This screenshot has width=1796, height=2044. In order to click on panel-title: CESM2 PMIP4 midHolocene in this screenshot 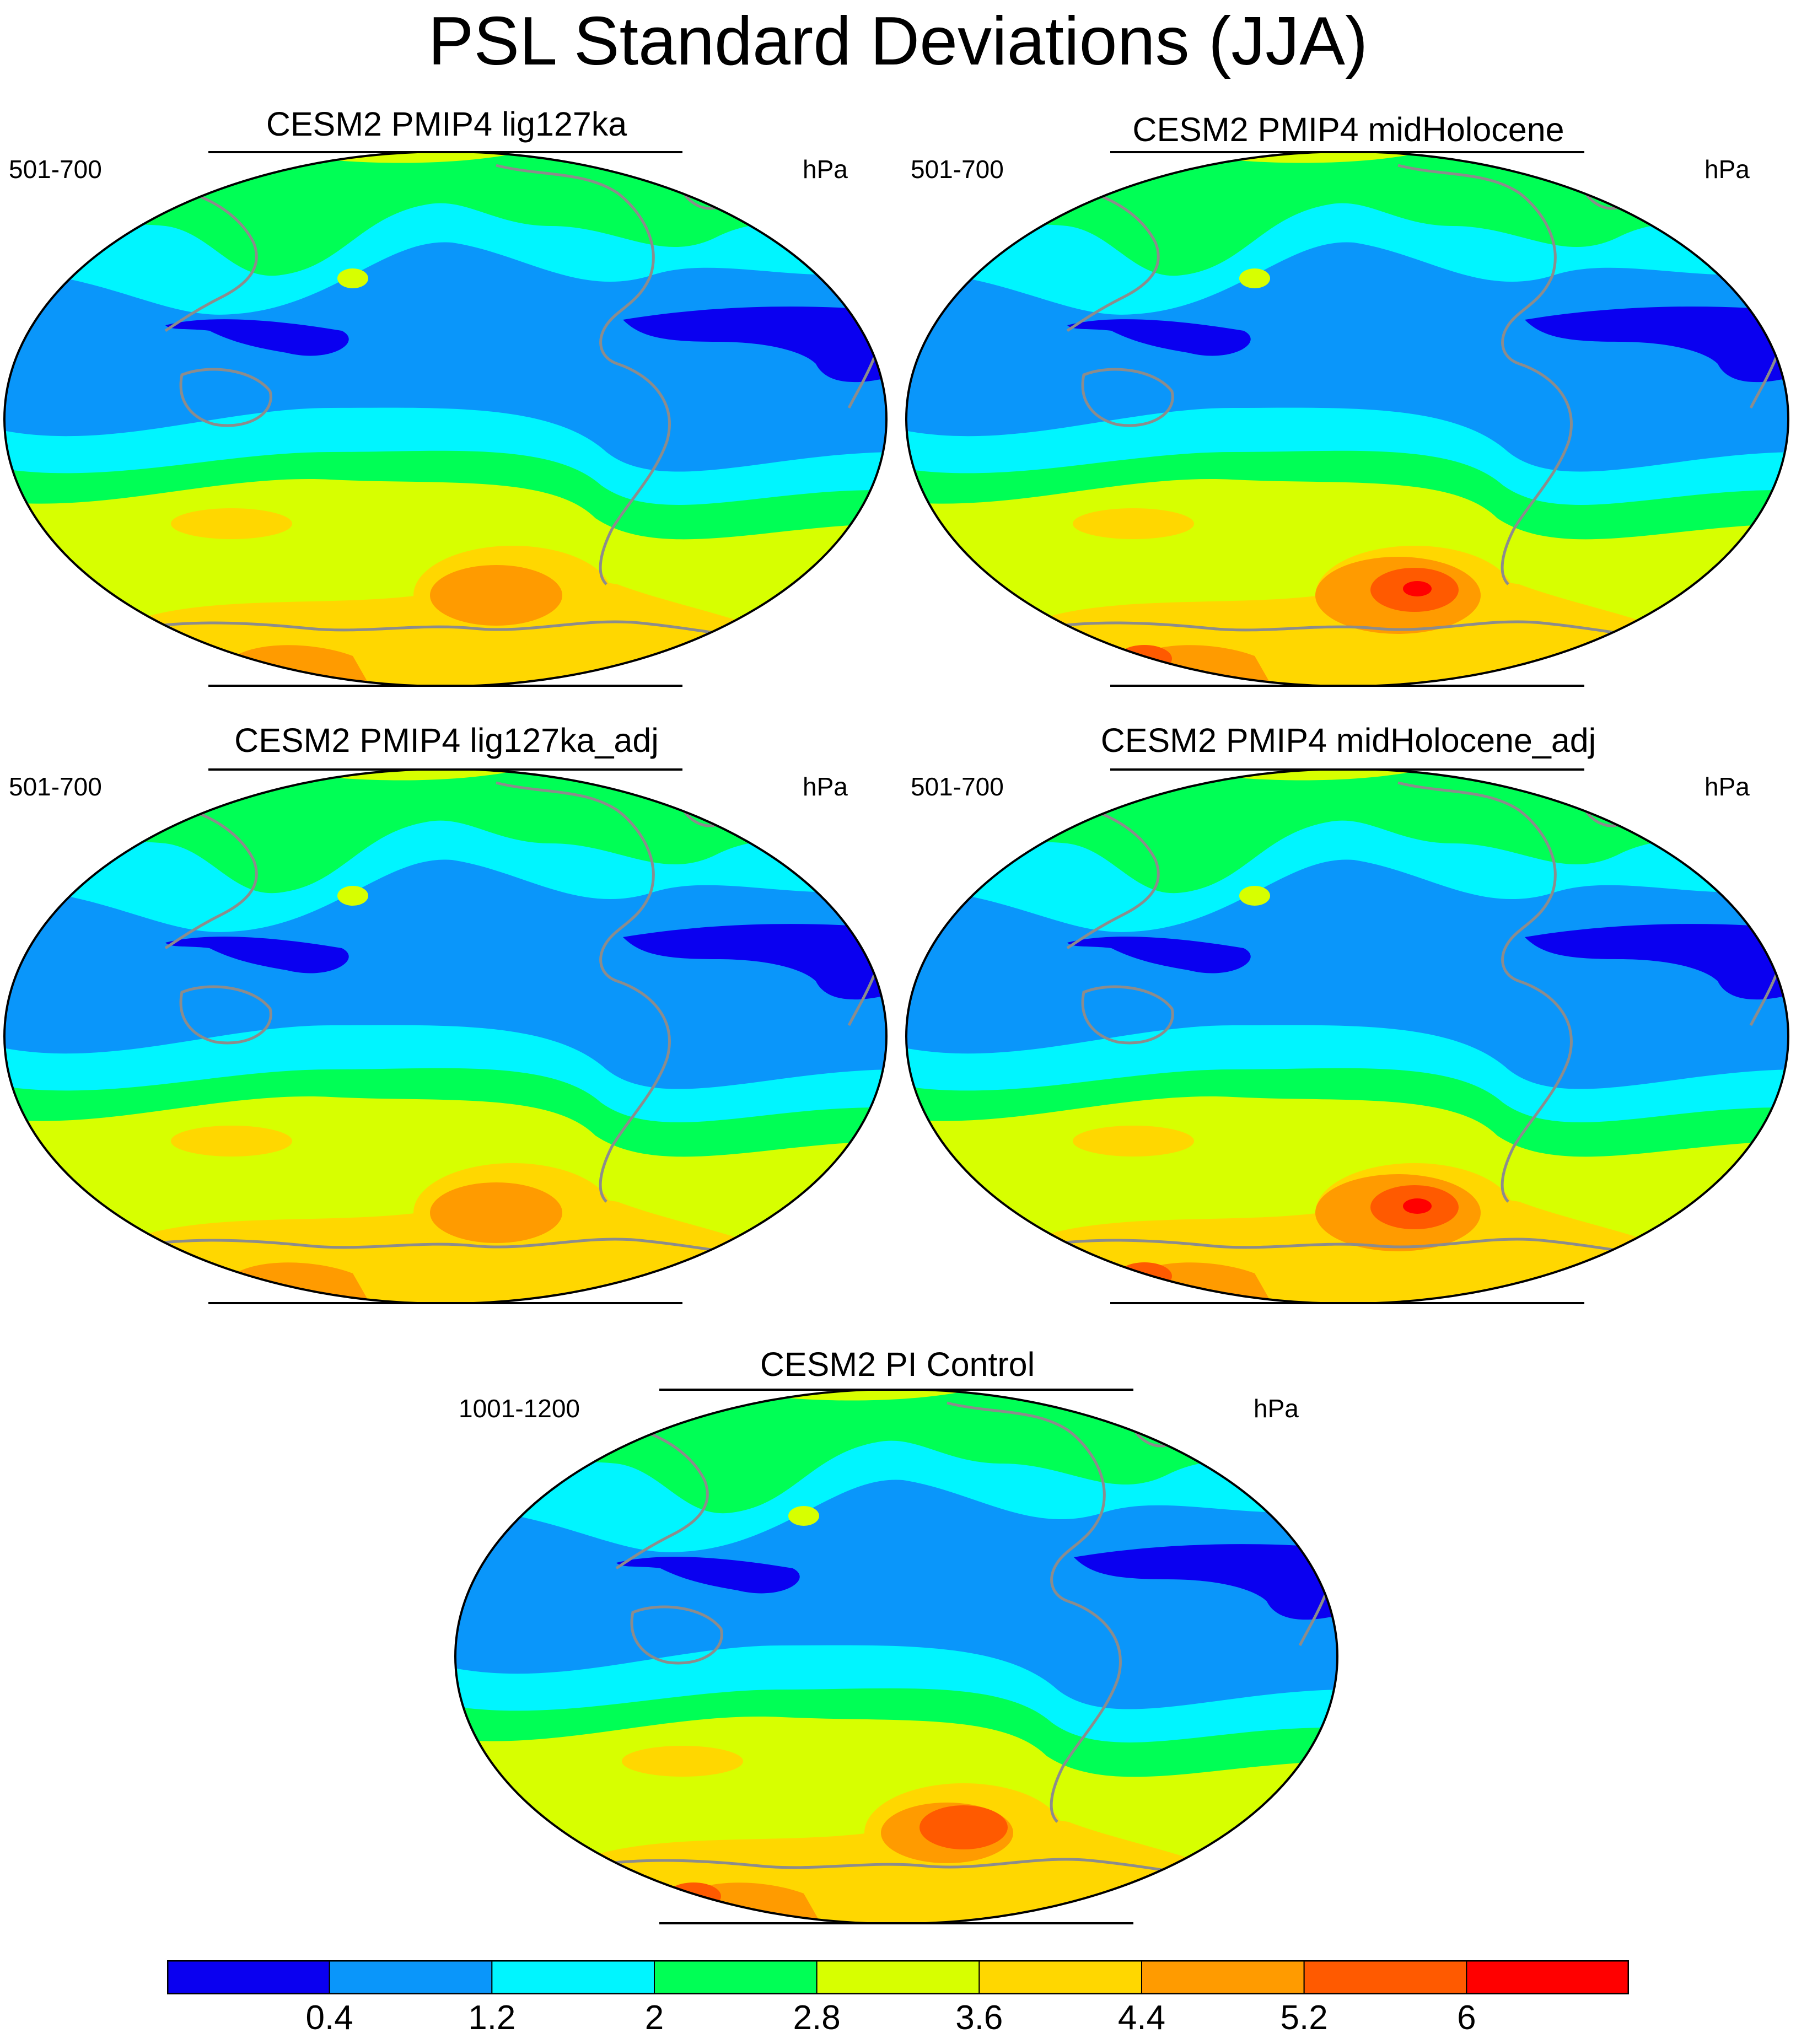, I will do `click(1348, 129)`.